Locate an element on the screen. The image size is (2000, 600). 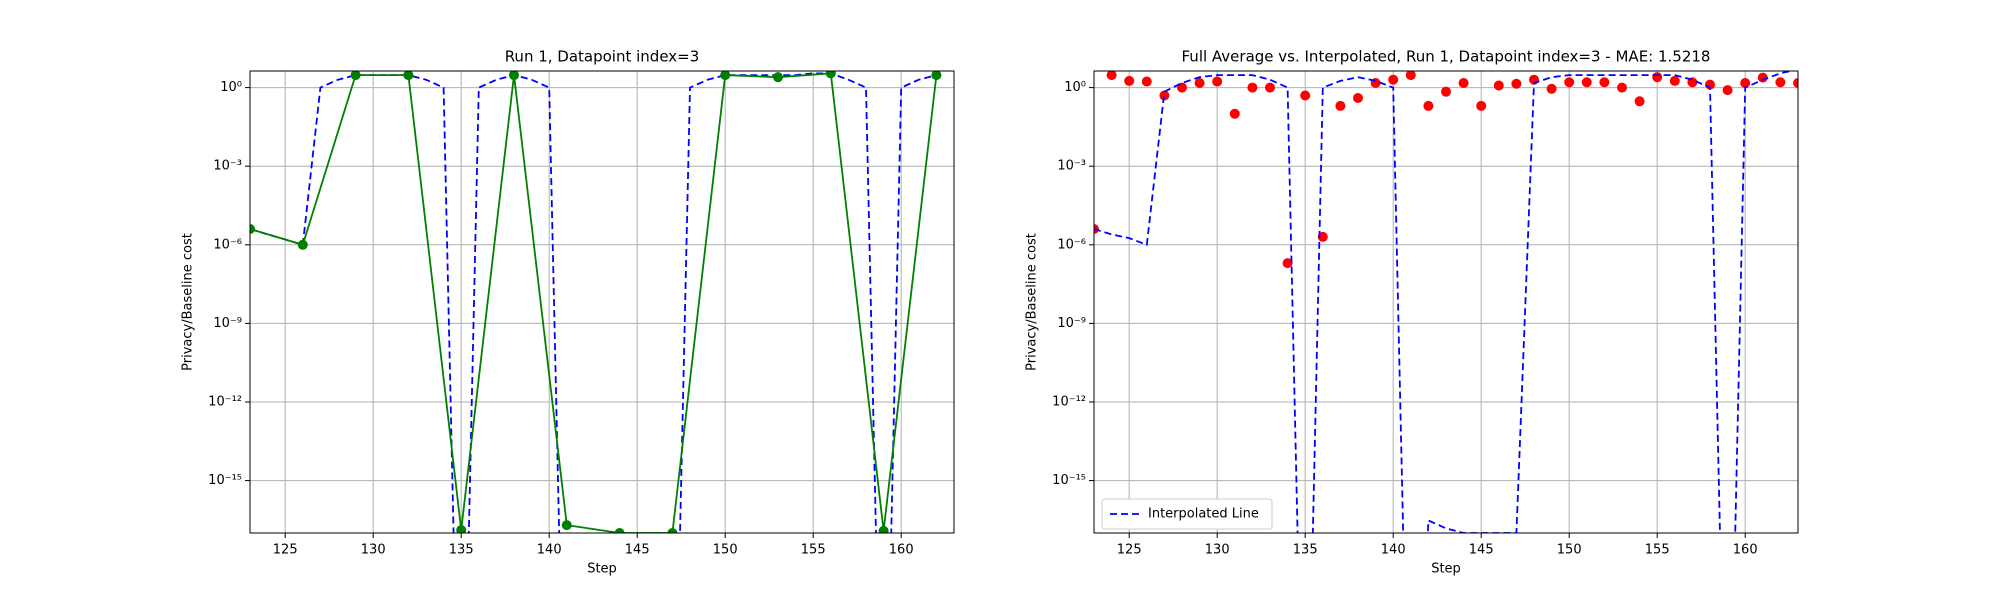
legend-box is located at coordinates (1187, 514).